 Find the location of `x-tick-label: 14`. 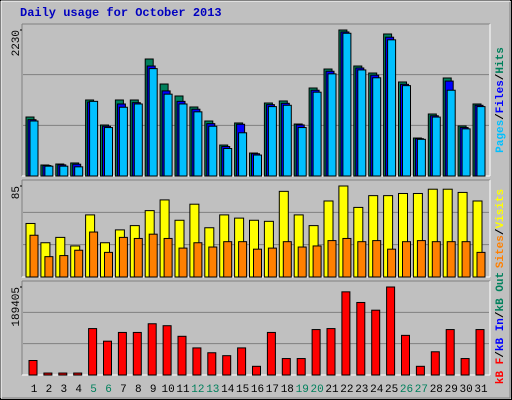

x-tick-label: 14 is located at coordinates (228, 390).